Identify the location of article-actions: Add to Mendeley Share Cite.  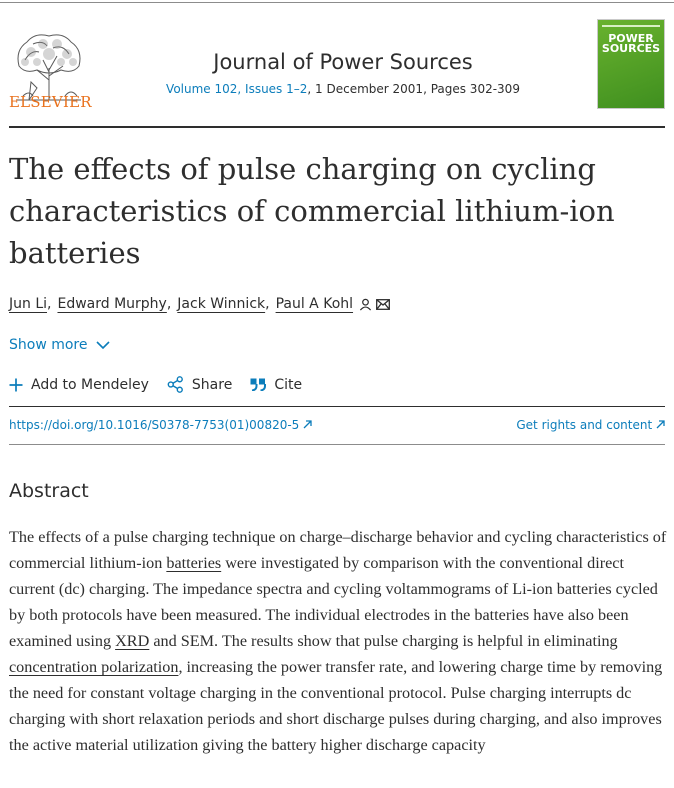
(164, 384).